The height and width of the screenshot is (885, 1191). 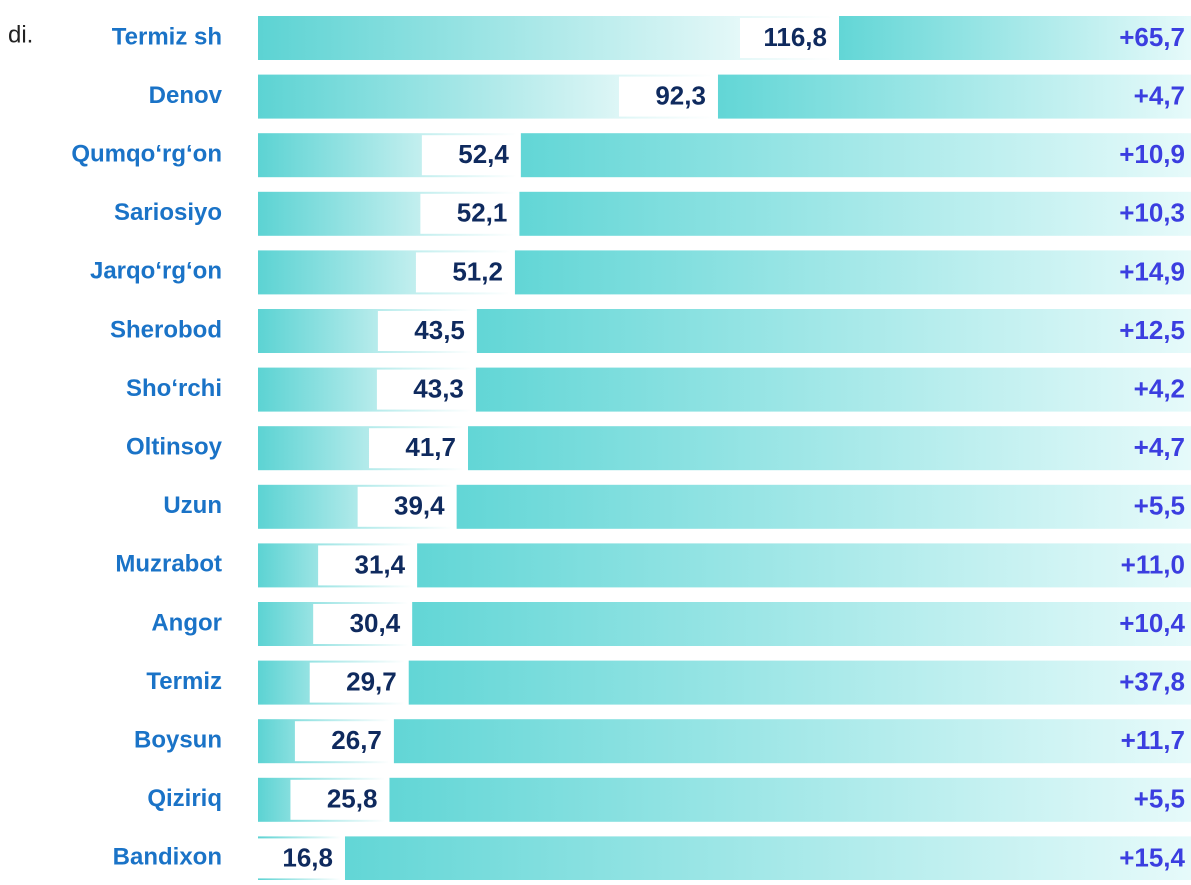 I want to click on change-label: +10,9, so click(x=1152, y=154).